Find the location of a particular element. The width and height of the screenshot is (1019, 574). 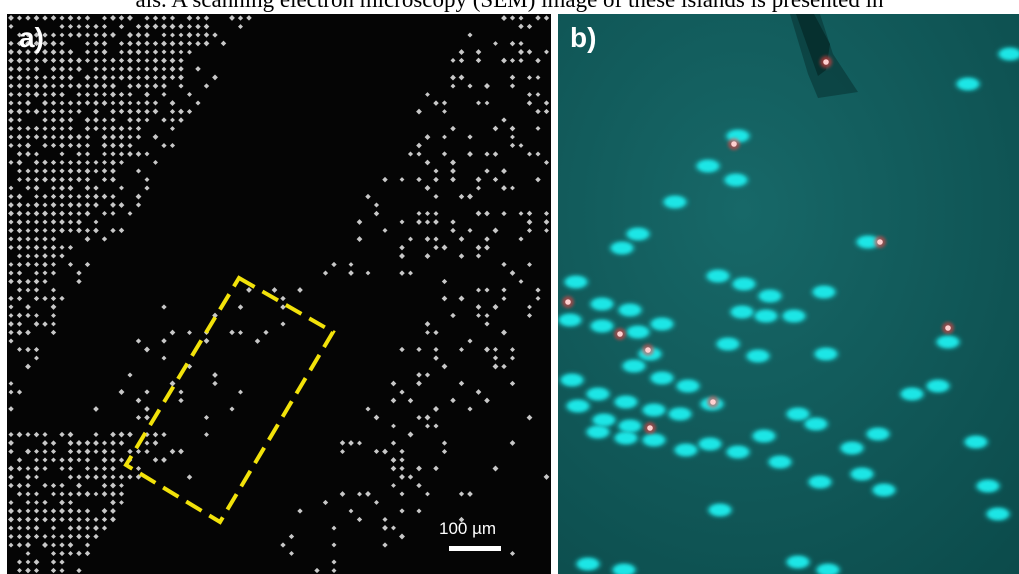

scale-bar-label: 100 µm is located at coordinates (468, 528).